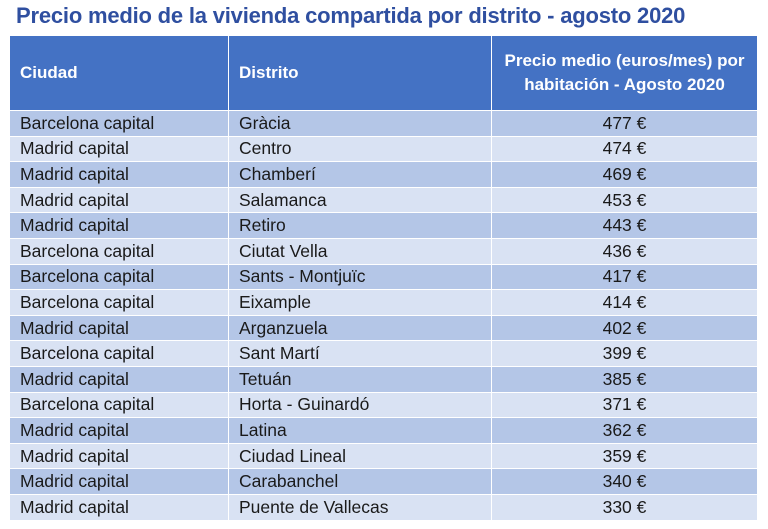  I want to click on table-row: Barcelona capital Horta - Guinardó 371 €, so click(383, 405).